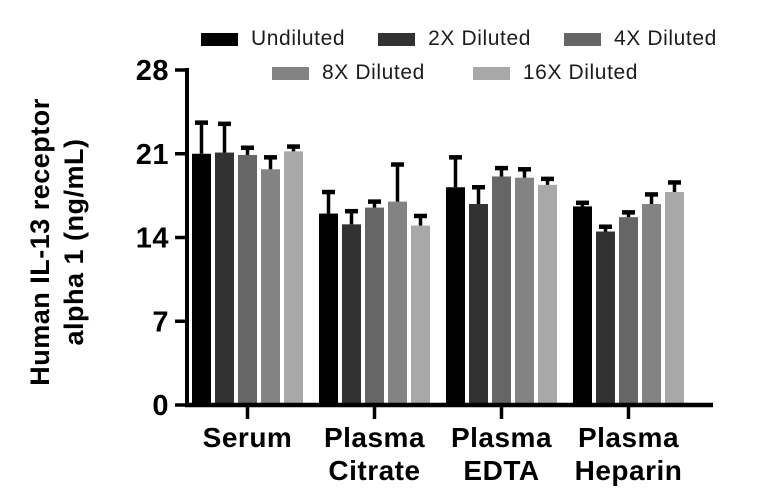  I want to click on category-label: Citrate, so click(374, 470).